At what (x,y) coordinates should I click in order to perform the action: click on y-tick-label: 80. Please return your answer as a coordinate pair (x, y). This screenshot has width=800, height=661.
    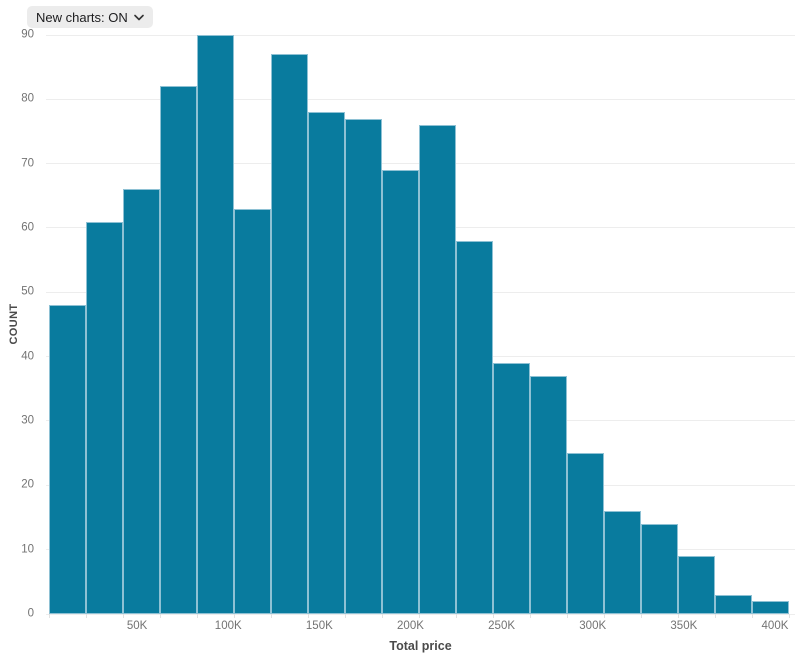
    Looking at the image, I should click on (27, 98).